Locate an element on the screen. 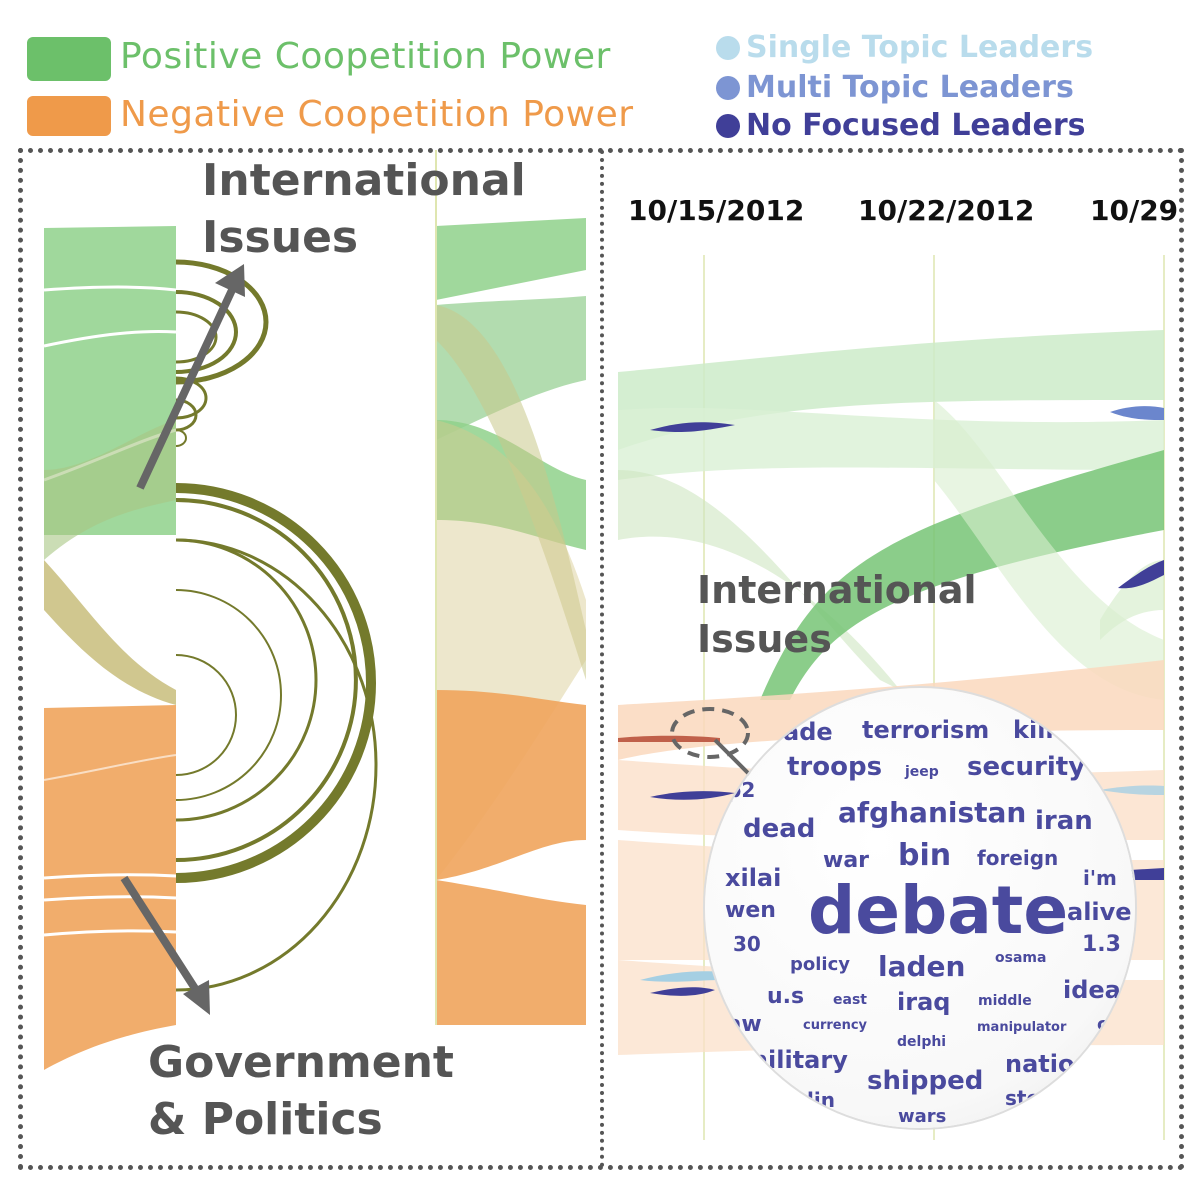  panel-divider is located at coordinates (602, 659).